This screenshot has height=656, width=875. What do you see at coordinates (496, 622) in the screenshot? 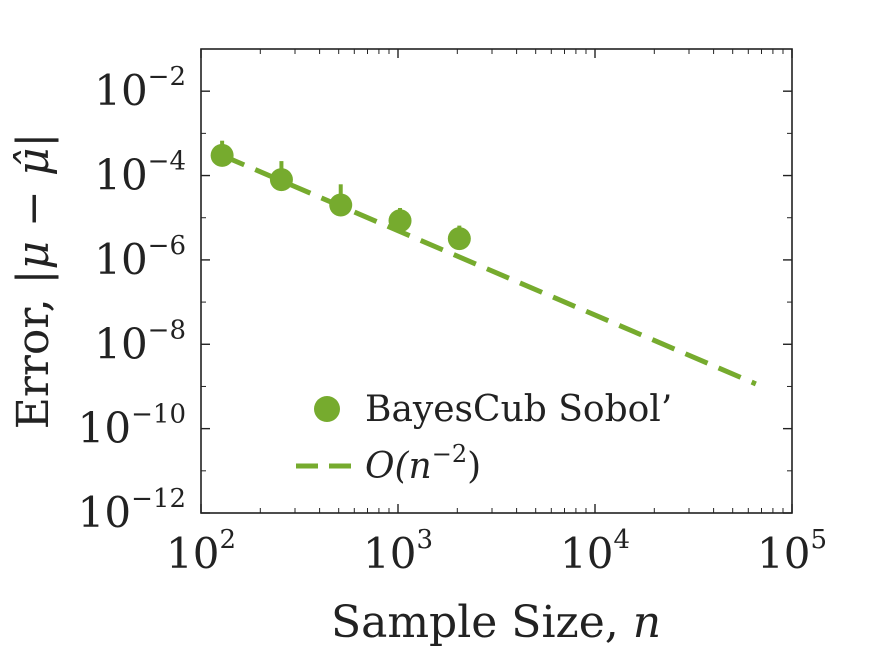
I see `x-axis-label: Sample Size, n` at bounding box center [496, 622].